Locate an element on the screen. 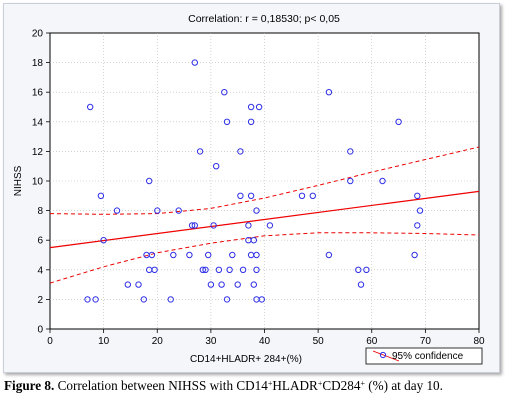 The height and width of the screenshot is (400, 505). y-tick-label: 4 is located at coordinates (40, 270).